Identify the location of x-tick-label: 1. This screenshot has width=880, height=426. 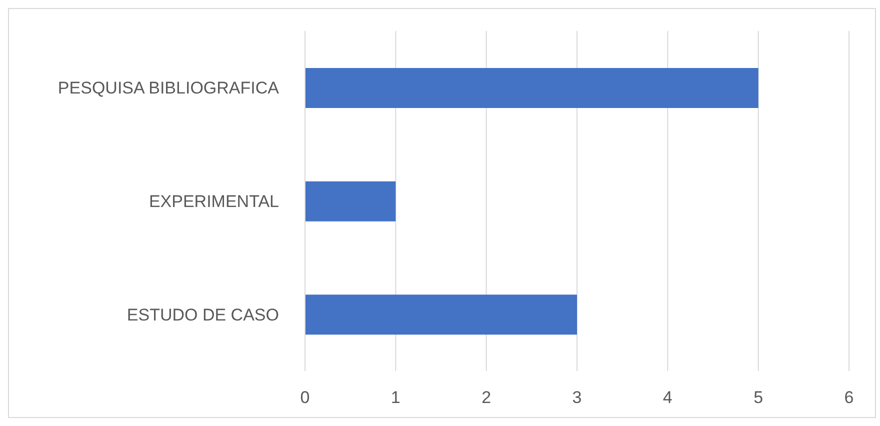
(395, 398).